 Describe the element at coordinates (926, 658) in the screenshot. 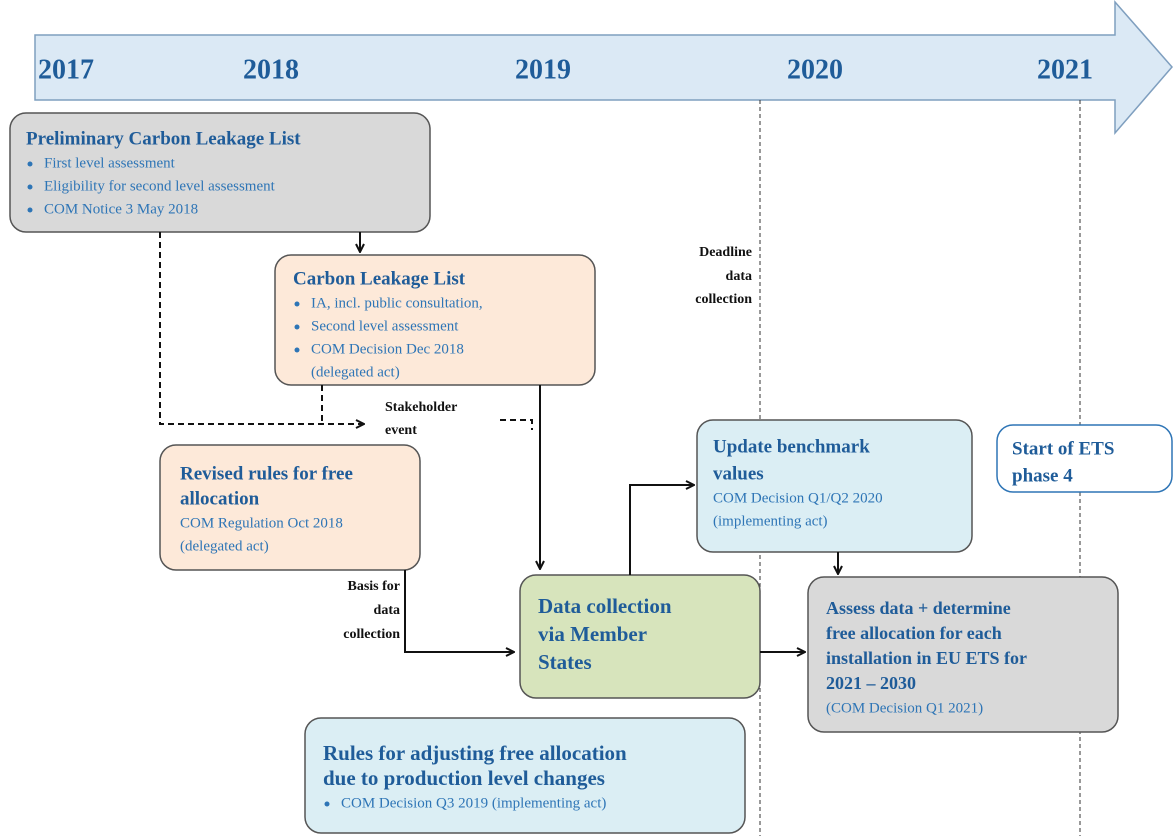

I see `box-title: installation in EU ETS for` at that location.